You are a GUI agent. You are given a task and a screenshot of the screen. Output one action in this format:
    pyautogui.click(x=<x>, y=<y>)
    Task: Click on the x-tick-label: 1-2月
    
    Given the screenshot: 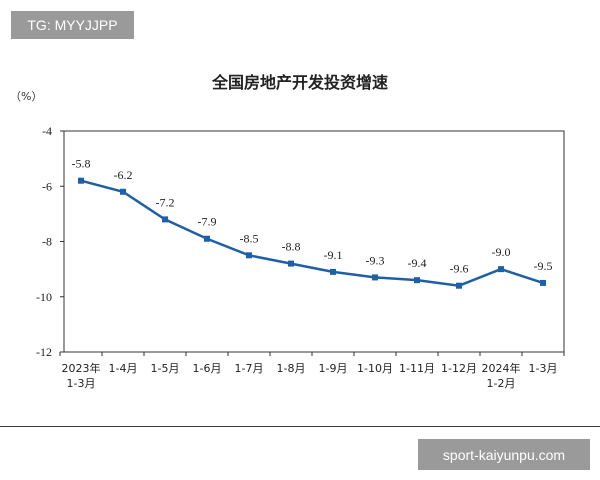 What is the action you would take?
    pyautogui.click(x=501, y=383)
    